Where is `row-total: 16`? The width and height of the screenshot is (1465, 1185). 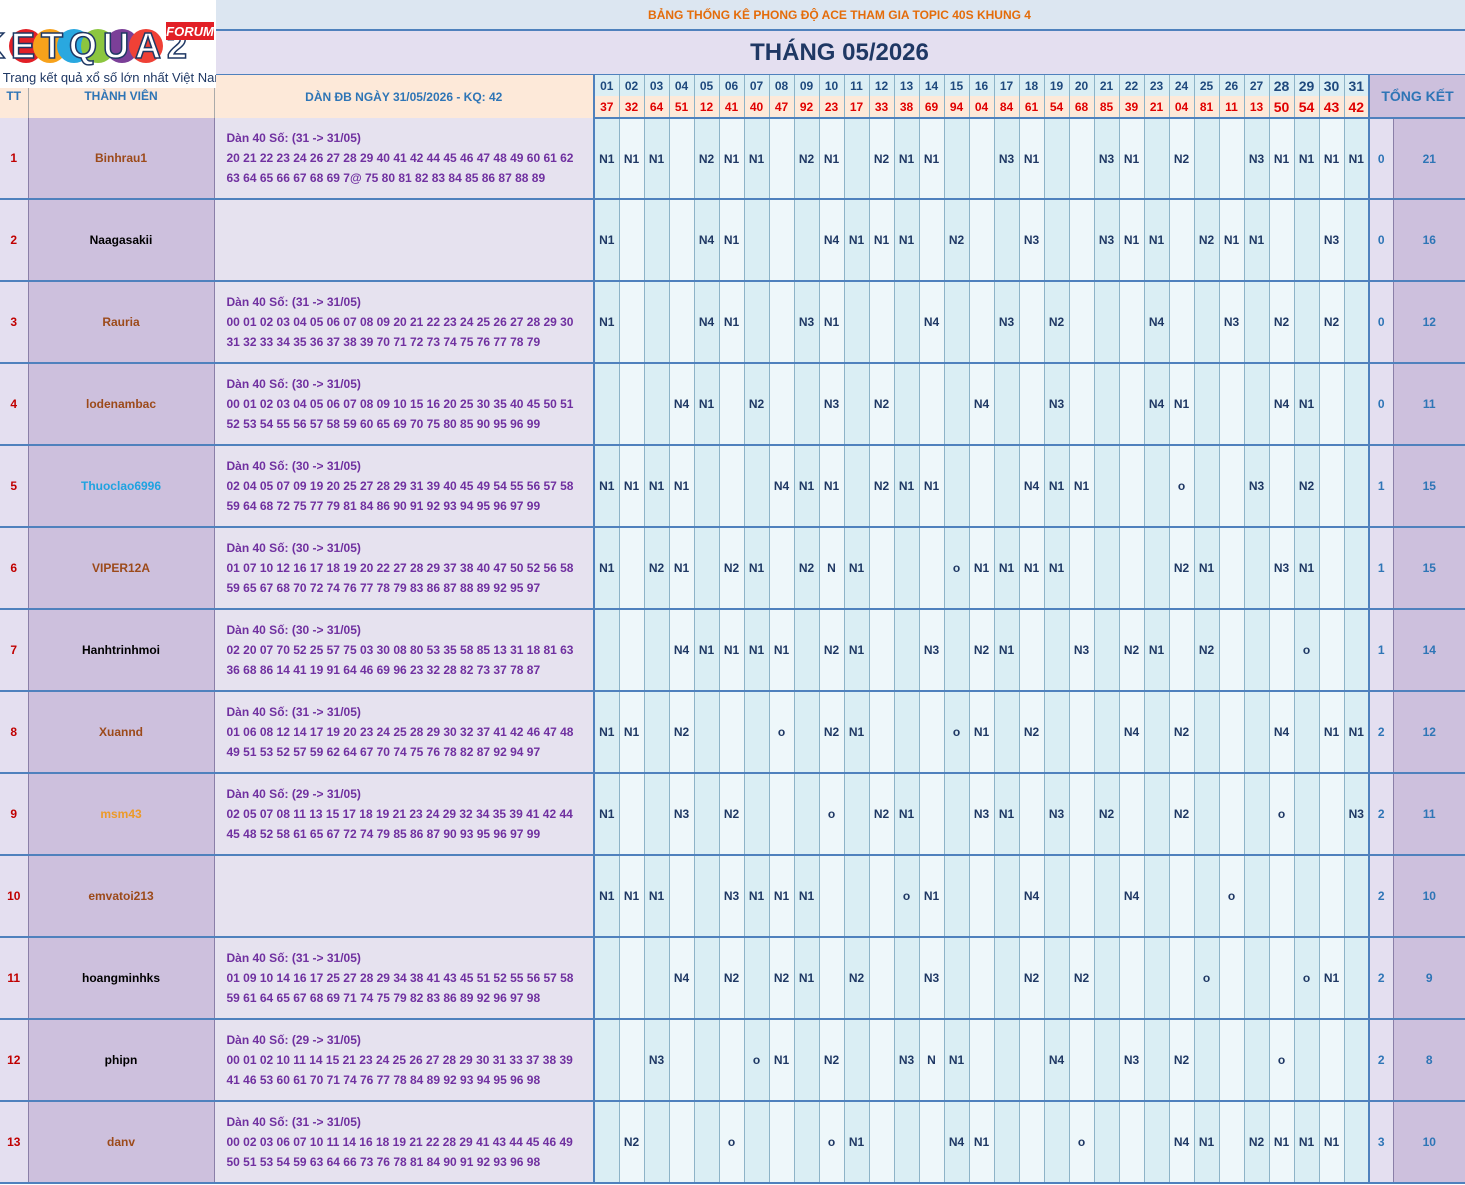
row-total: 16 is located at coordinates (1428, 240).